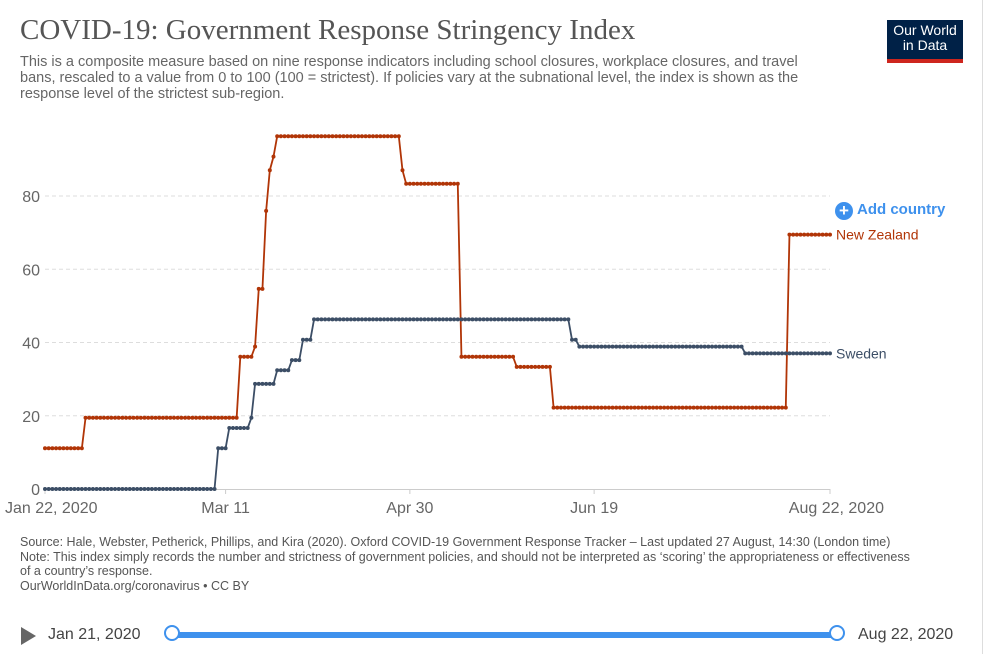 The height and width of the screenshot is (654, 983). What do you see at coordinates (31, 270) in the screenshot?
I see `y-tick-label: 60` at bounding box center [31, 270].